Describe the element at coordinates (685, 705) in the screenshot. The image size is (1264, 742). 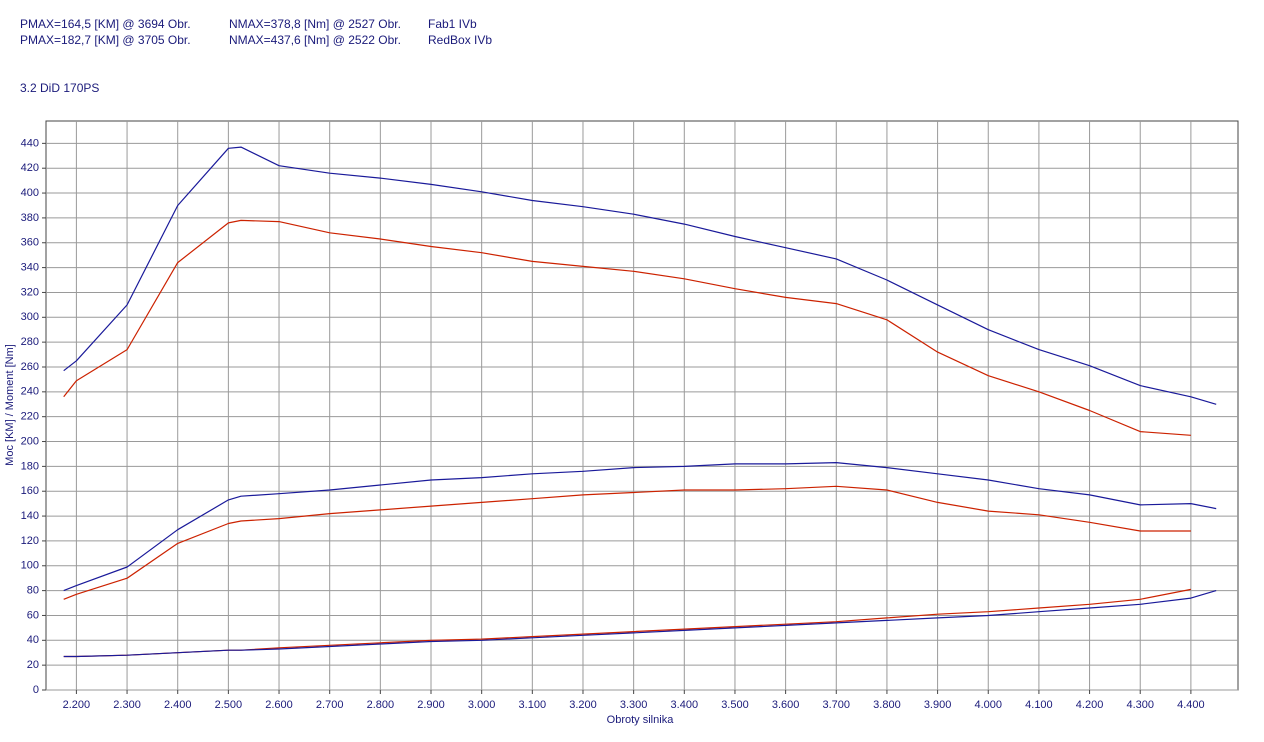
I see `x-tick-label: 3.400` at that location.